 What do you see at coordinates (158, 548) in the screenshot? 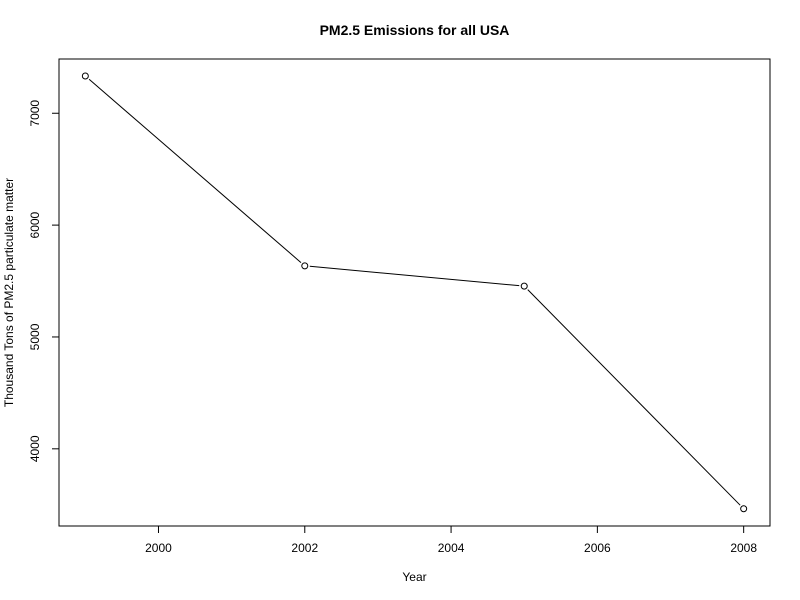
I see `x-tick-label-0: 2000` at bounding box center [158, 548].